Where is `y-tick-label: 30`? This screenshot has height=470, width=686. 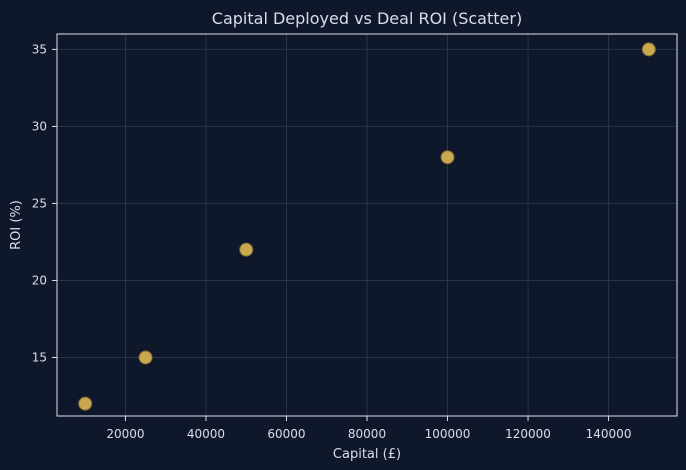 y-tick-label: 30 is located at coordinates (39, 126).